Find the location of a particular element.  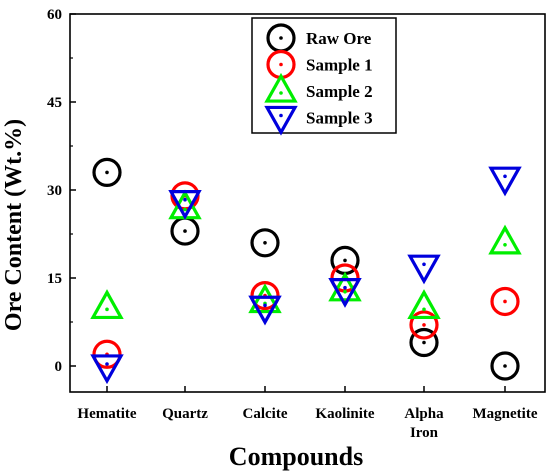

legend-entry: Sample 2 is located at coordinates (318, 87).